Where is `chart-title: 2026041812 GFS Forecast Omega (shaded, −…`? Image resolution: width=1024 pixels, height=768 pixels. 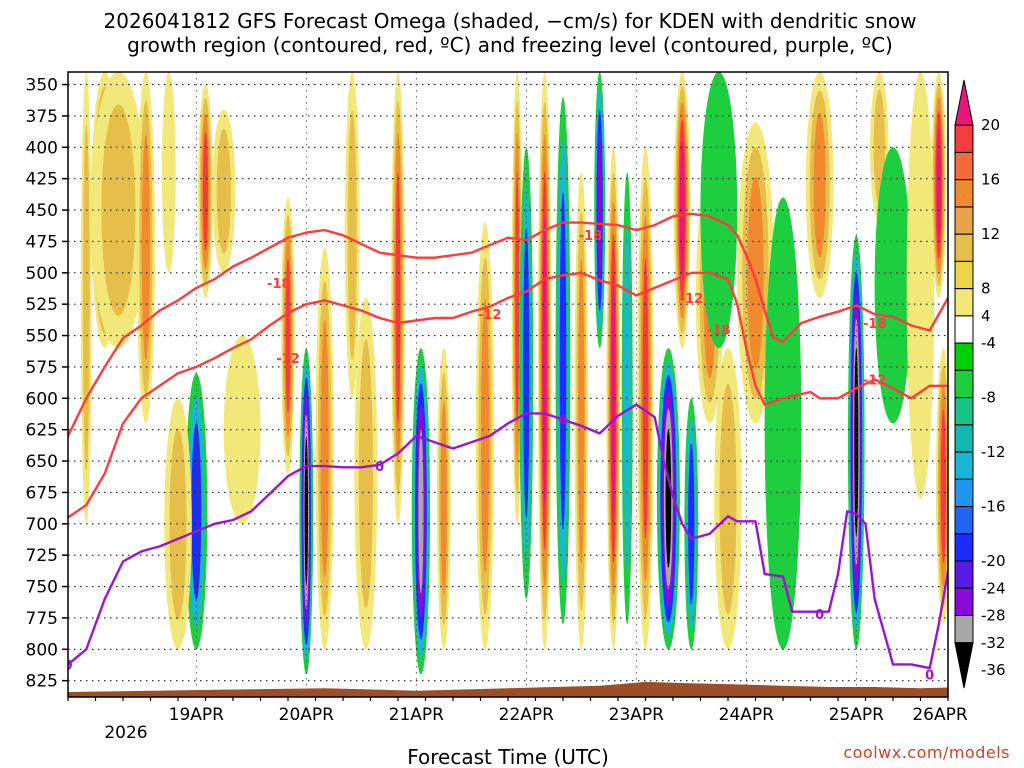 chart-title: 2026041812 GFS Forecast Omega (shaded, −… is located at coordinates (510, 33).